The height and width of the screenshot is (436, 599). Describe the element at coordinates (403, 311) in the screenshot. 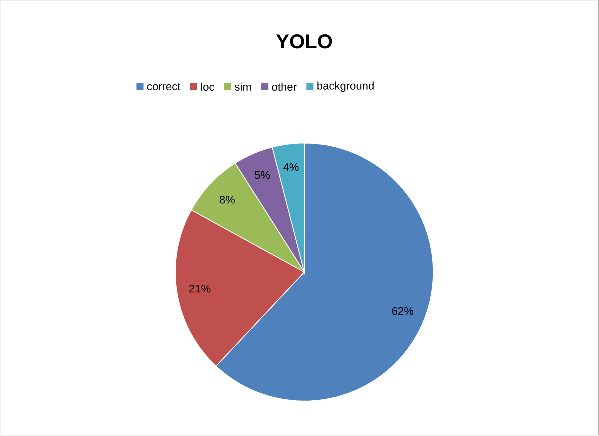

I see `data-label: 62%` at that location.